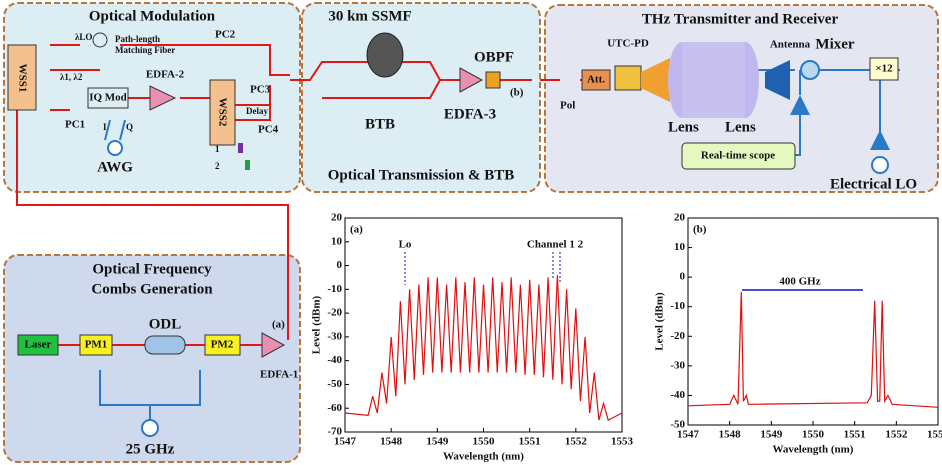 The width and height of the screenshot is (942, 465). Describe the element at coordinates (278, 325) in the screenshot. I see `label: (a)` at that location.